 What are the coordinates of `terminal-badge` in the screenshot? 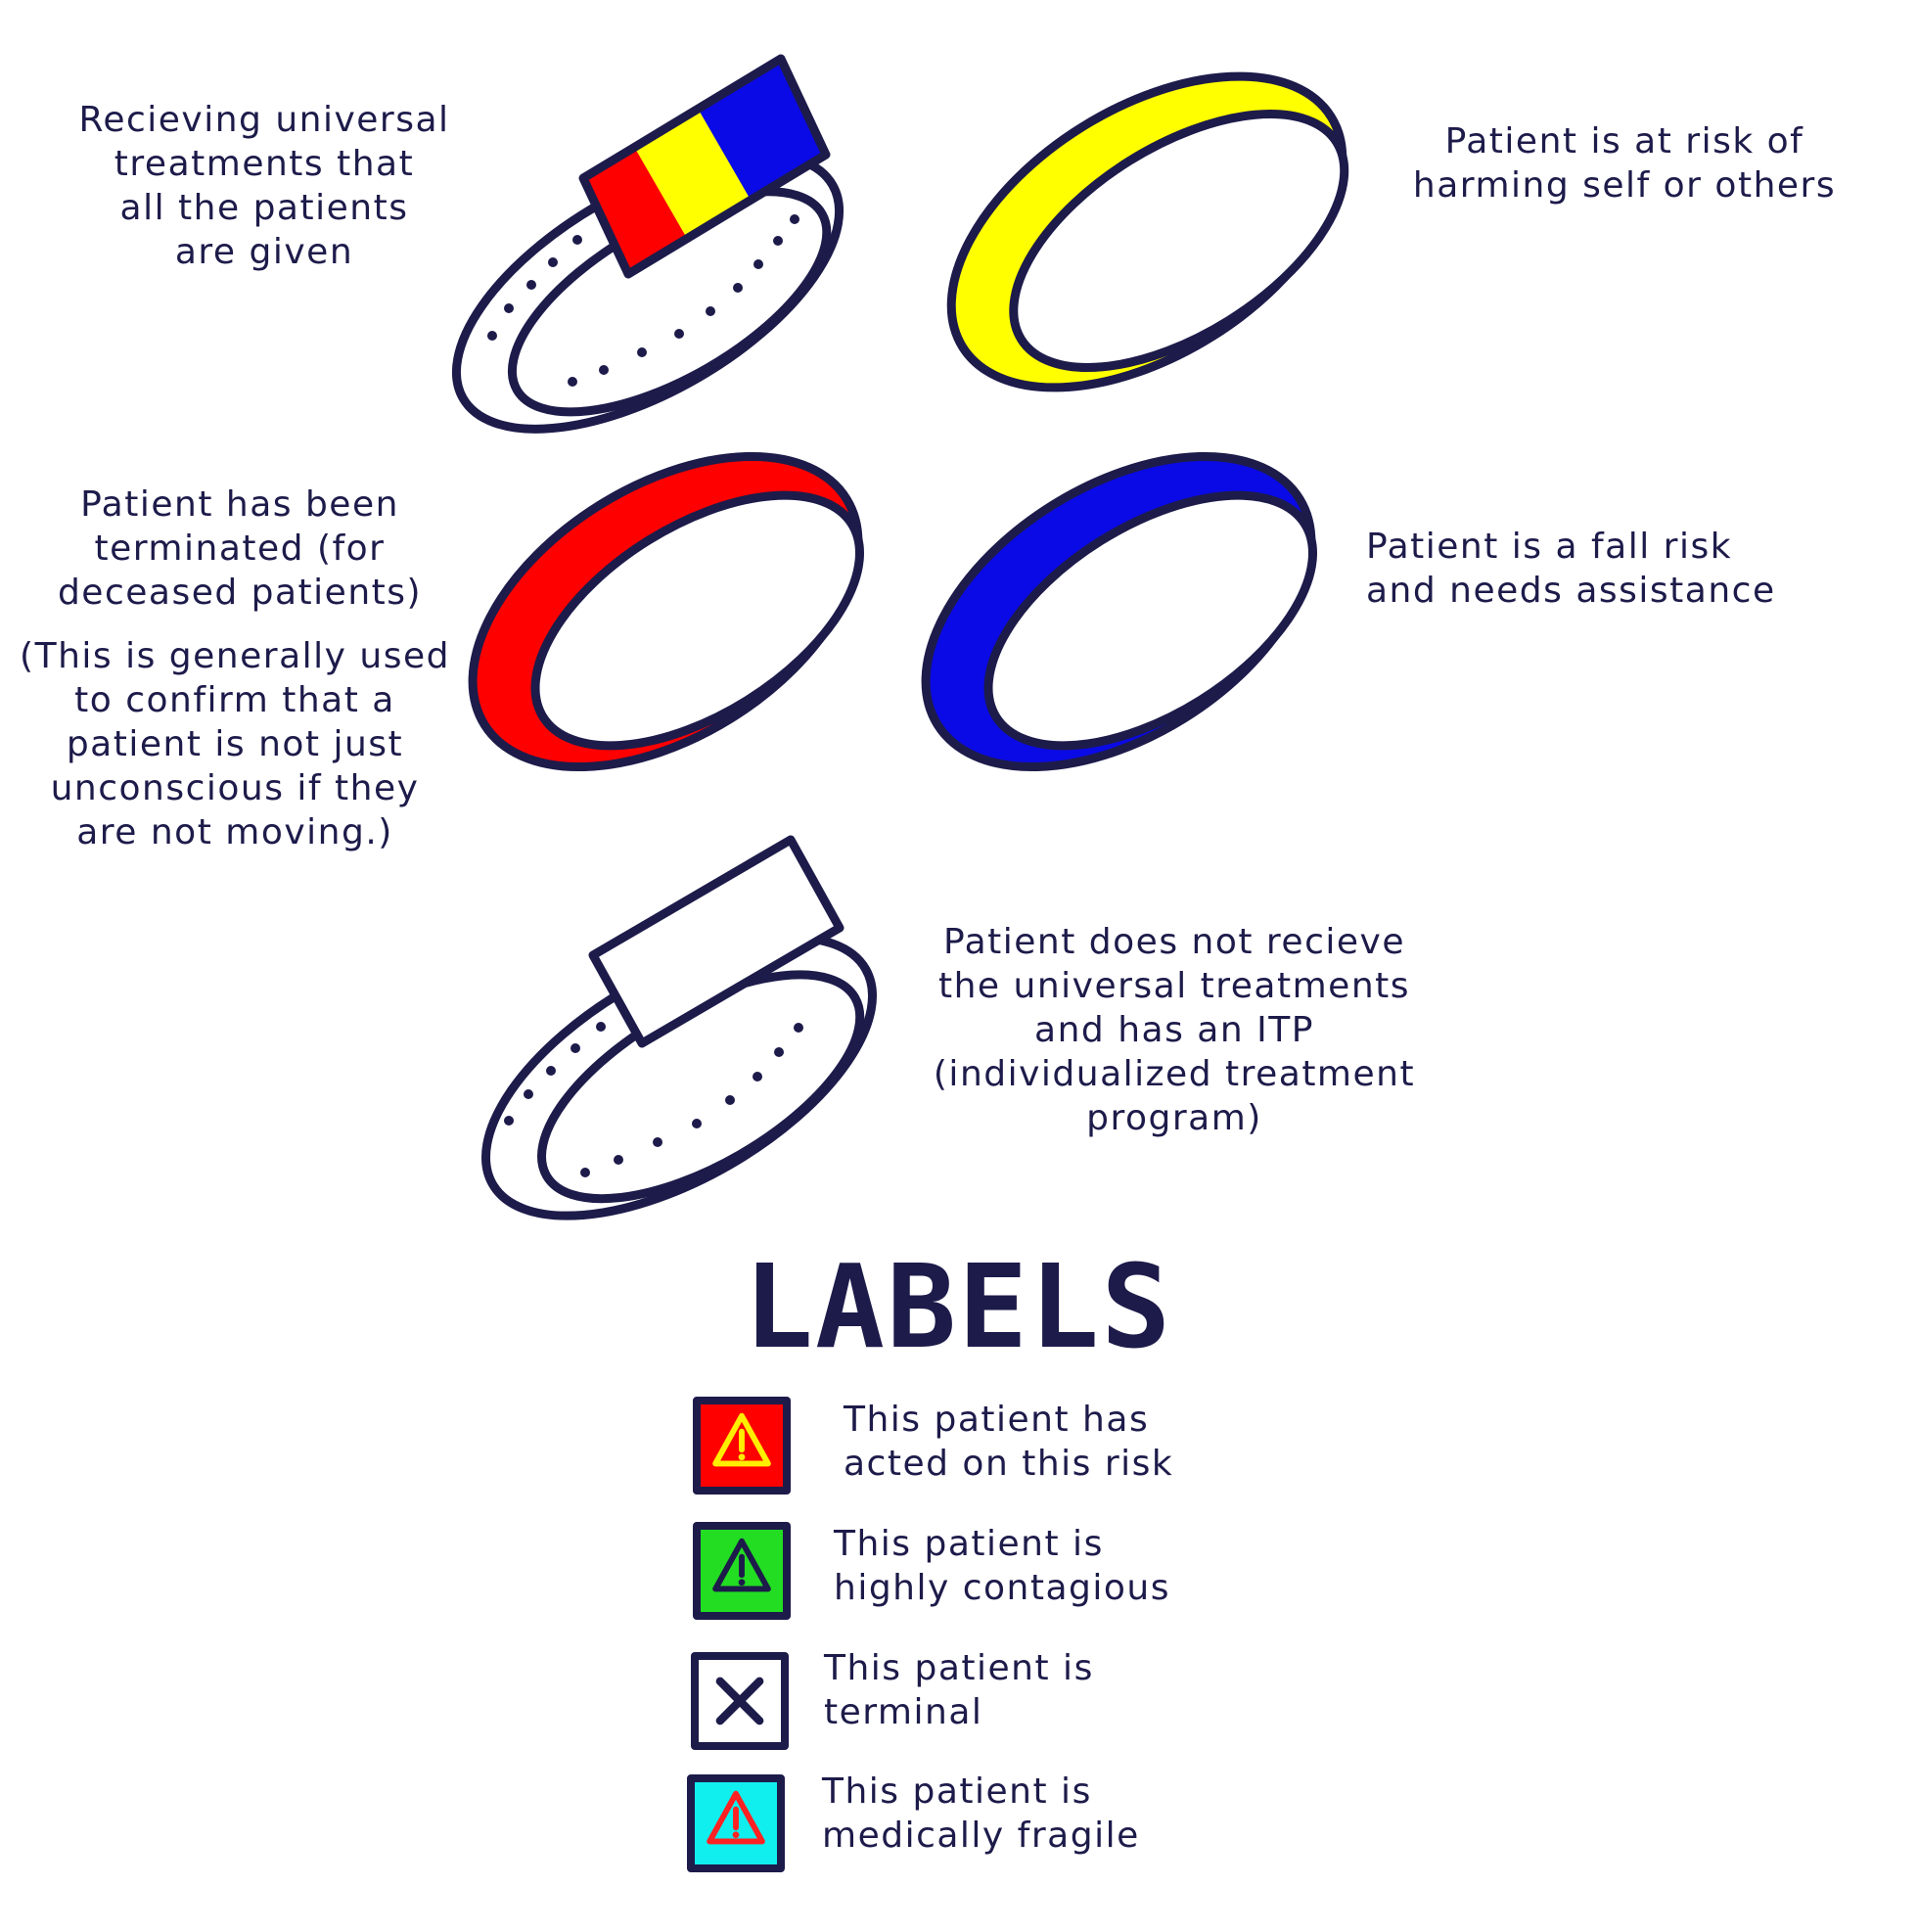 It's located at (740, 1701).